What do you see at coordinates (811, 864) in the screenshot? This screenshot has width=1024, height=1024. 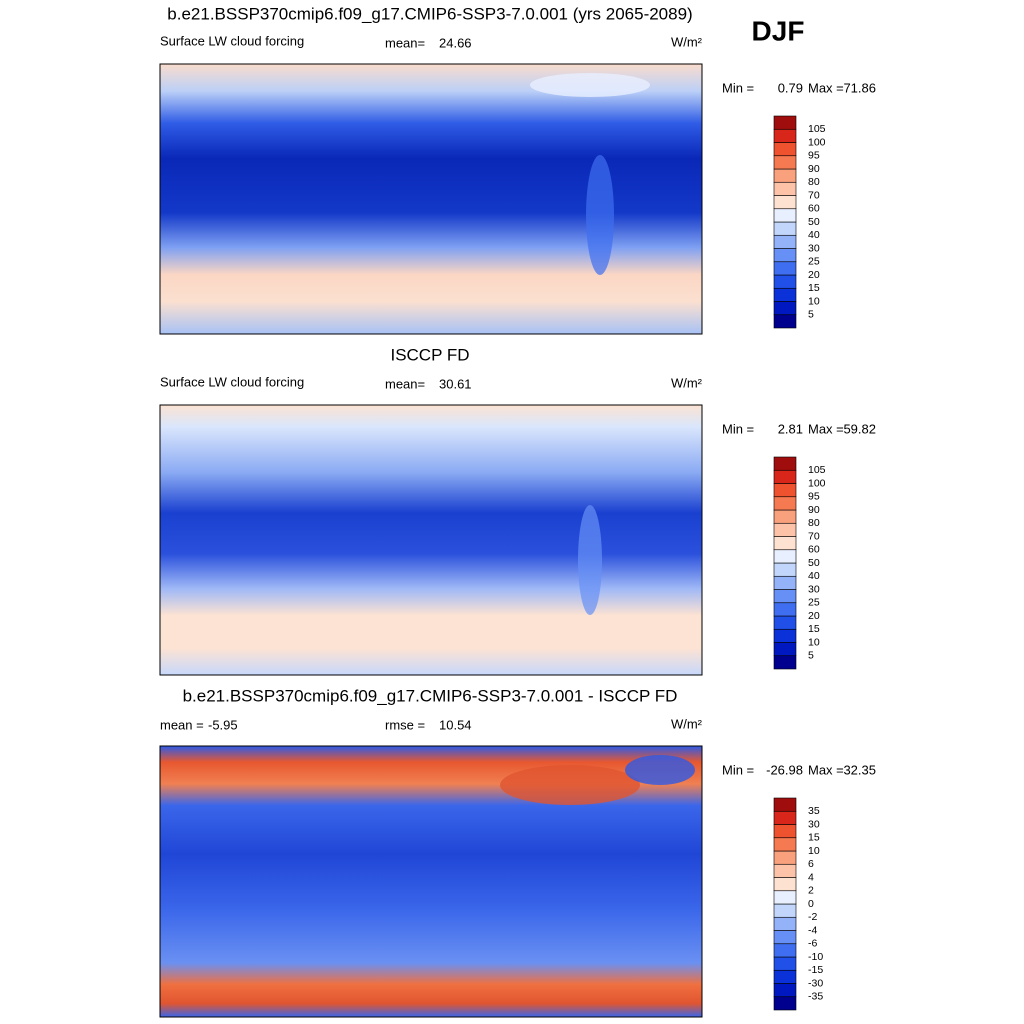 I see `colorbar-label: 6` at bounding box center [811, 864].